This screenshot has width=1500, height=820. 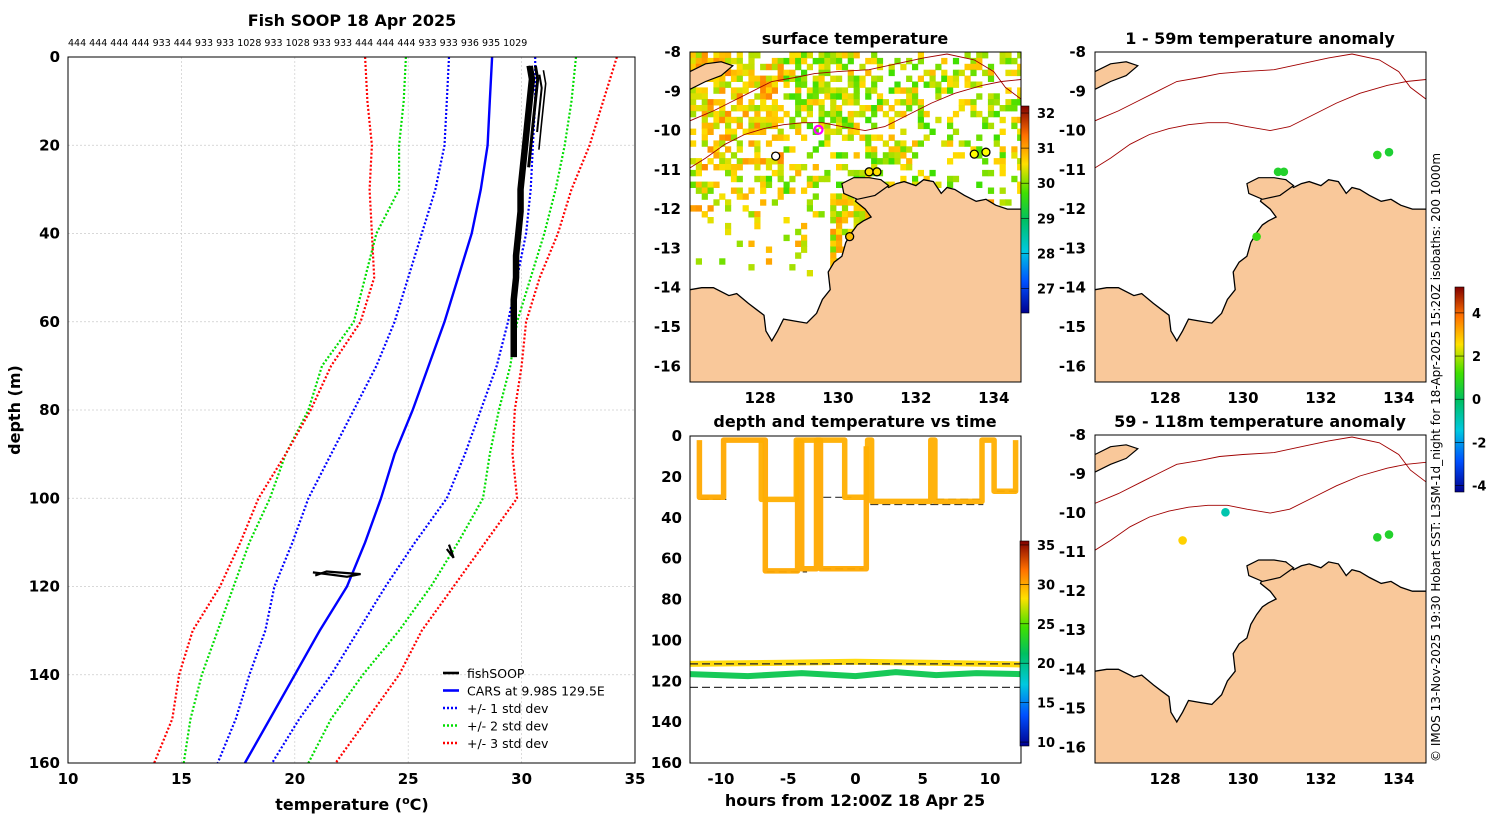 I want to click on surface-markers, so click(x=881, y=183).